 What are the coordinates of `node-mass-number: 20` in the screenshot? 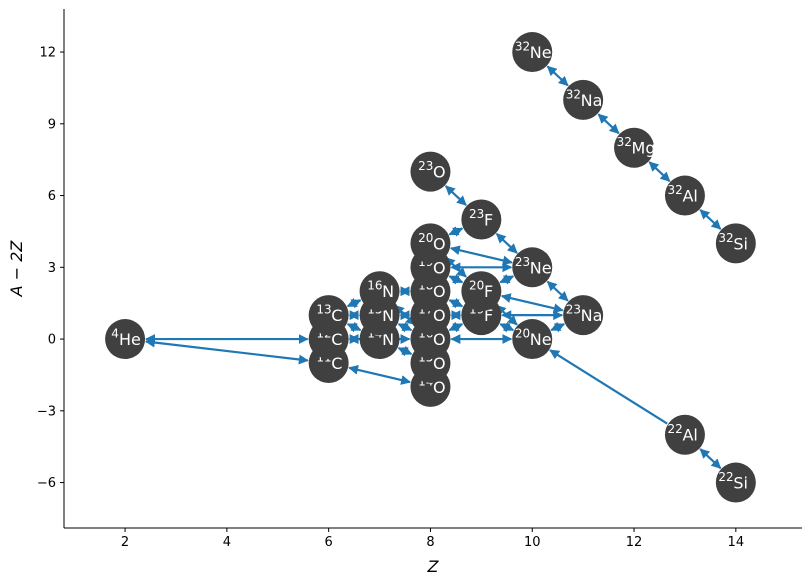 It's located at (522, 334).